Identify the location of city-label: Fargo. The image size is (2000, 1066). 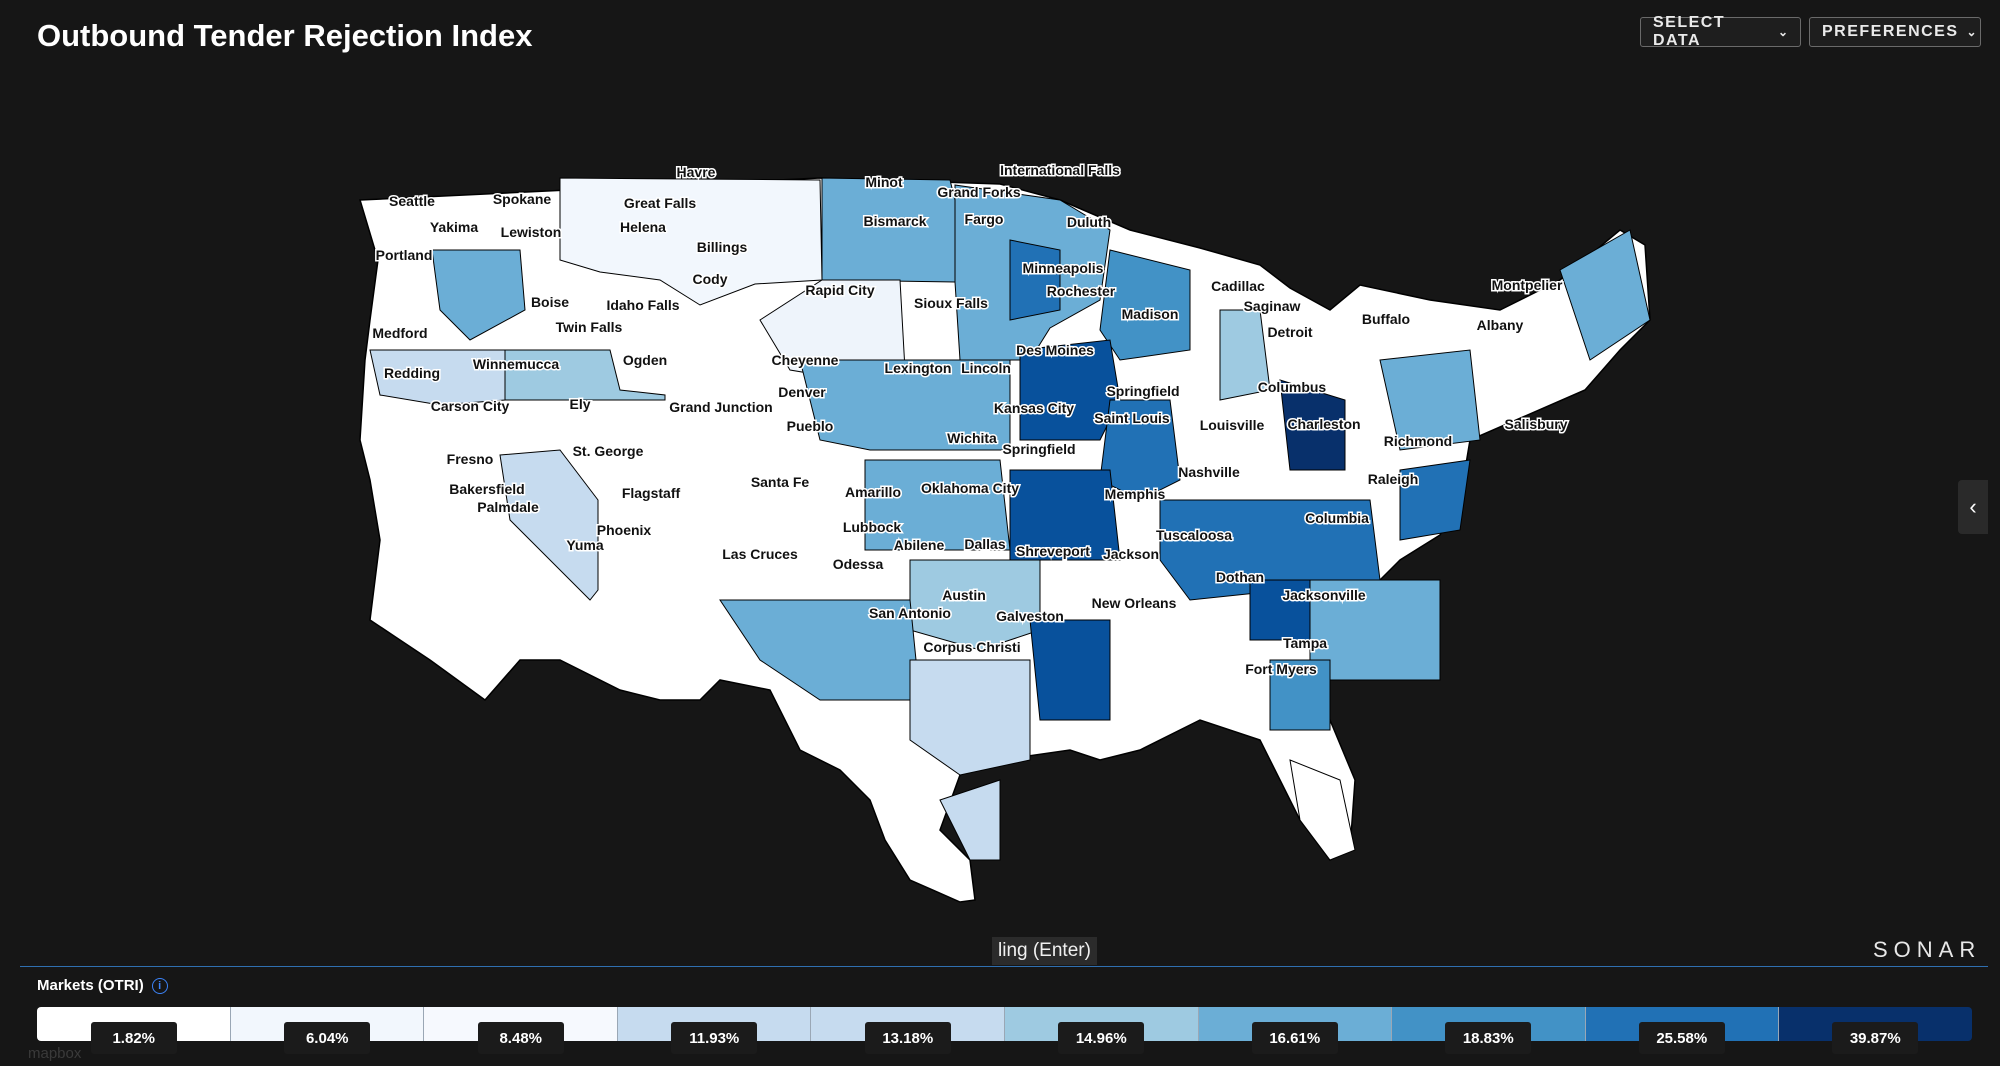
(984, 219).